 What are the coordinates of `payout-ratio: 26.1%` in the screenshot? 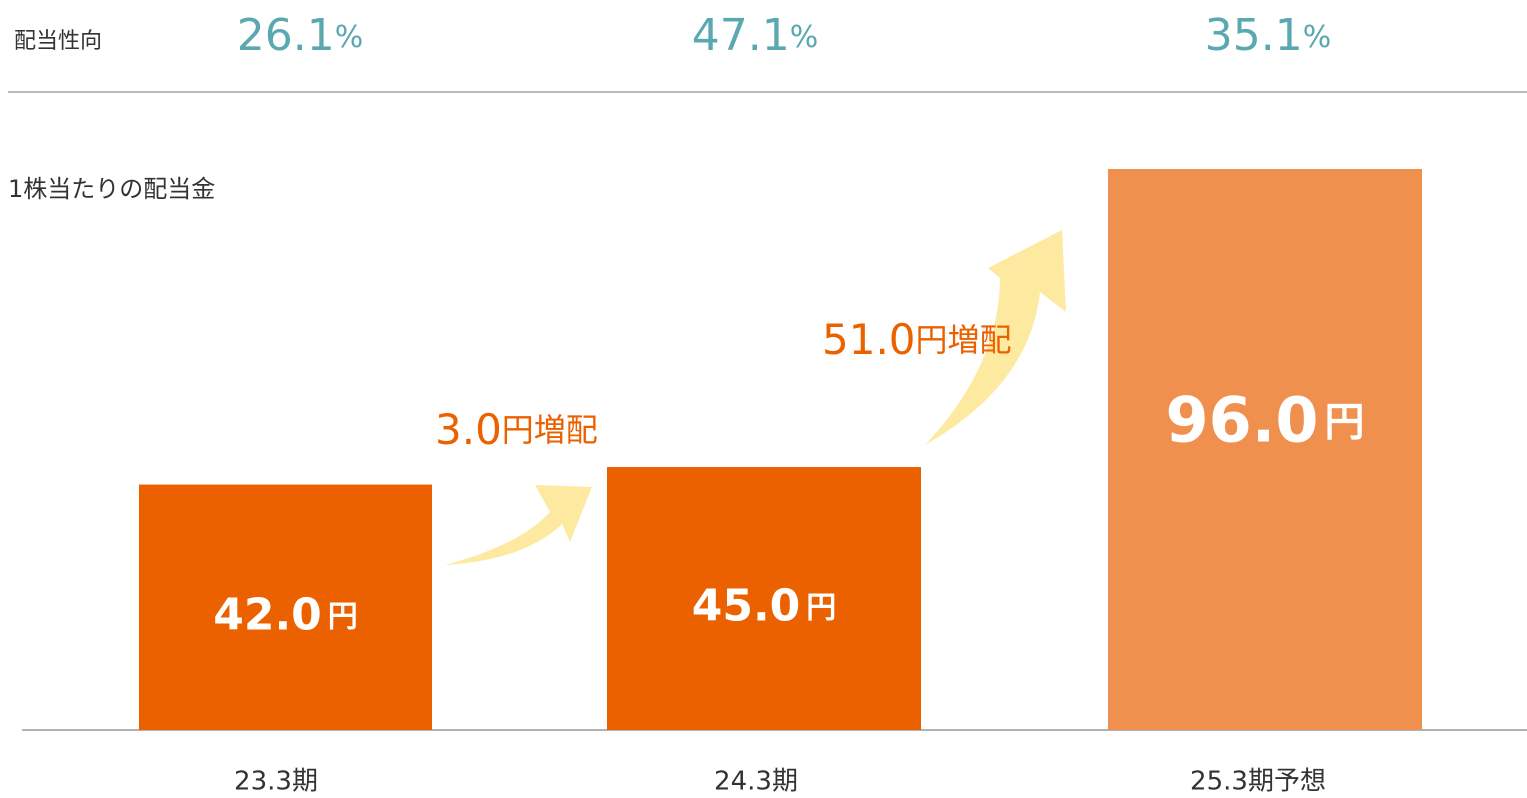 It's located at (300, 35).